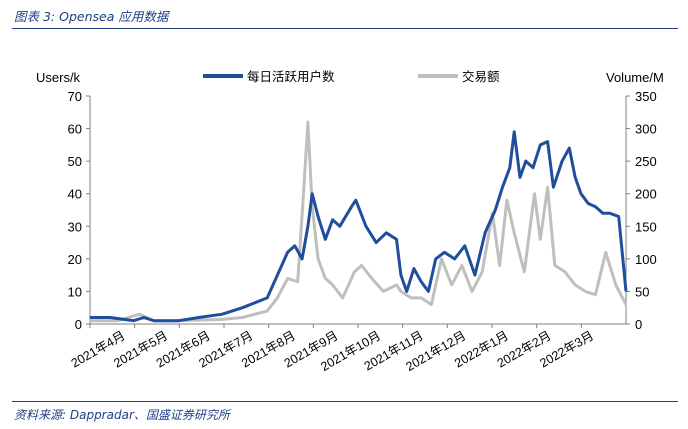  I want to click on y-axis-right-label: Volume/M, so click(635, 77).